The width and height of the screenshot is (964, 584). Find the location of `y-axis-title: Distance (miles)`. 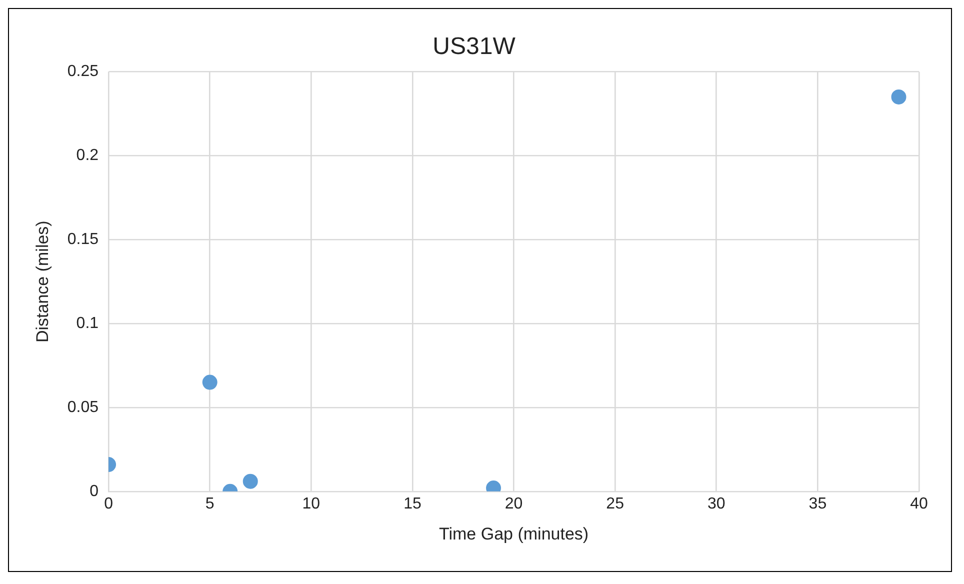

y-axis-title: Distance (miles) is located at coordinates (42, 281).